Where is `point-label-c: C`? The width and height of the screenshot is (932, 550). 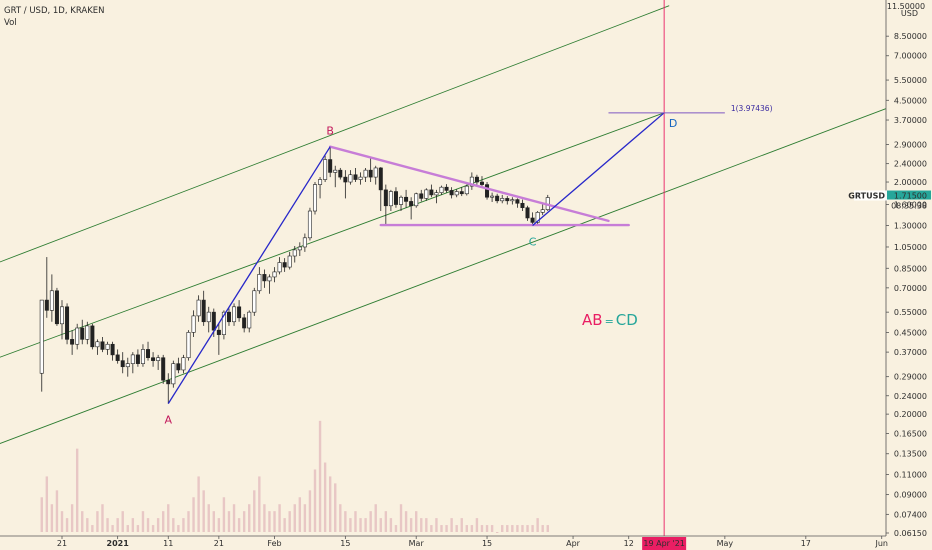 point-label-c: C is located at coordinates (533, 241).